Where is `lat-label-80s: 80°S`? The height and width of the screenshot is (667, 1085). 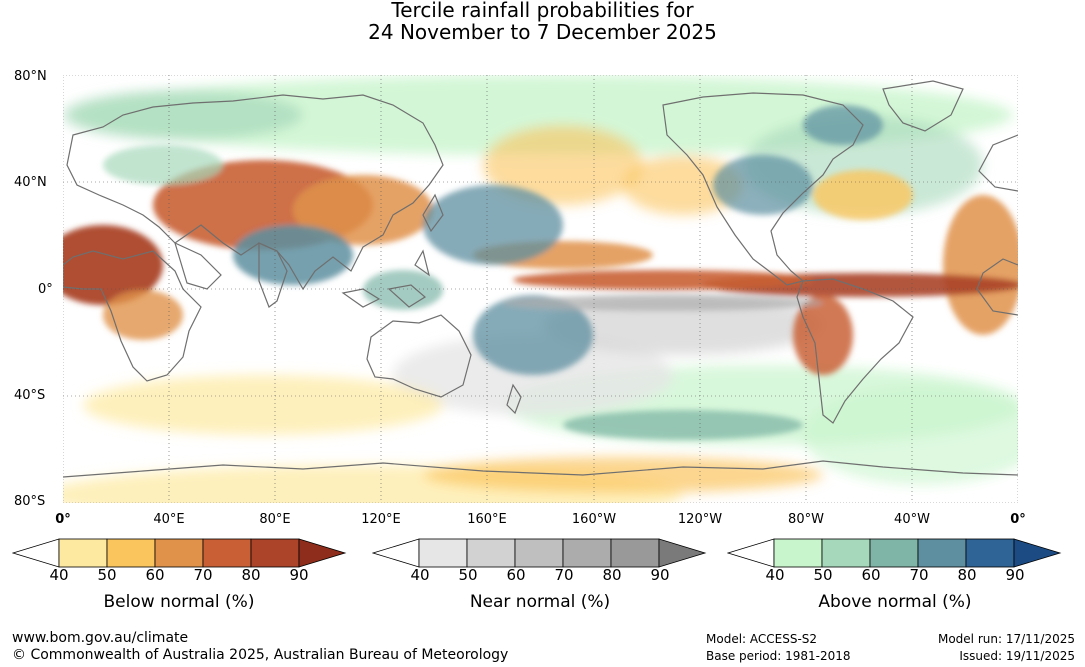 lat-label-80s: 80°S is located at coordinates (30, 501).